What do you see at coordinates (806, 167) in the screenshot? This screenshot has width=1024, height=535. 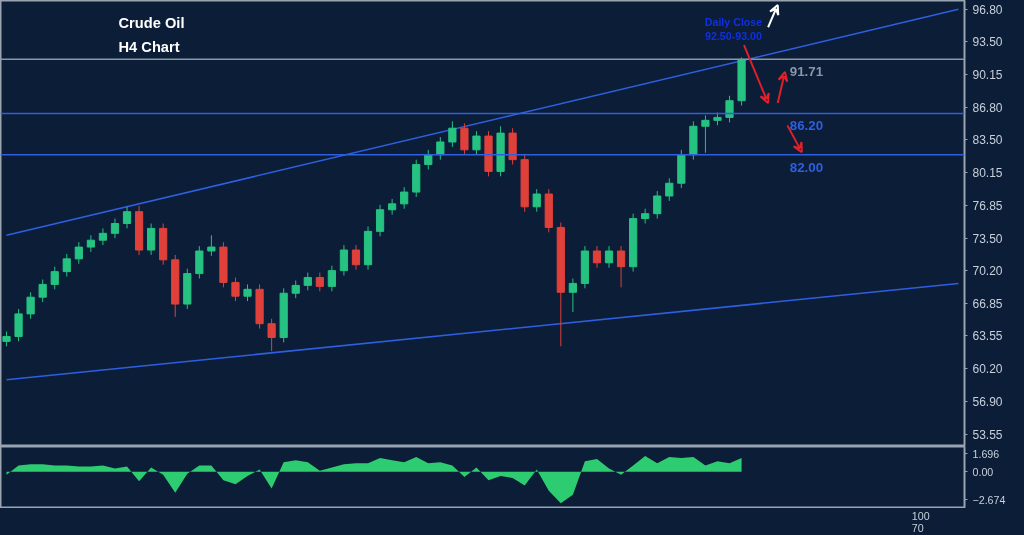 I see `ref-line-label: 82.00` at bounding box center [806, 167].